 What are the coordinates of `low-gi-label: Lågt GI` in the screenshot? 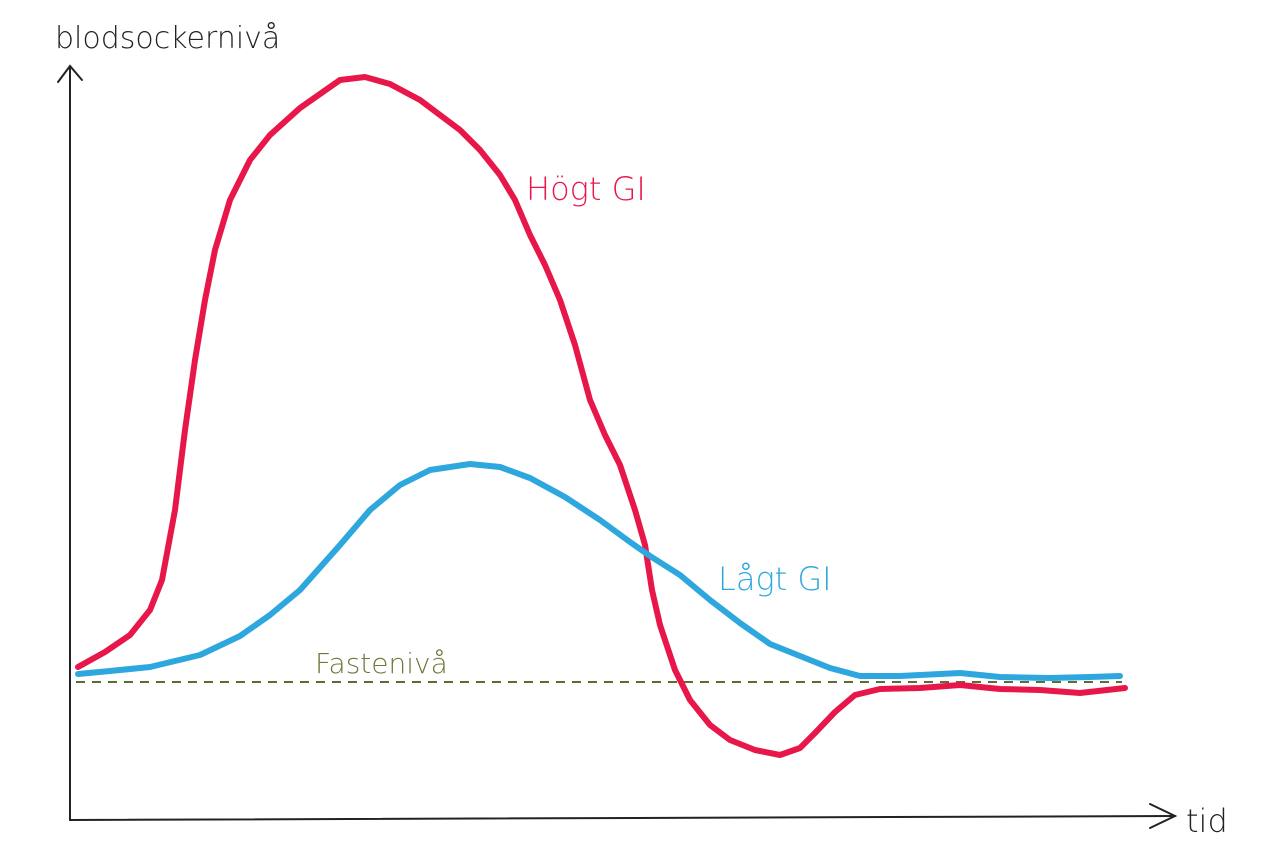 It's located at (775, 579).